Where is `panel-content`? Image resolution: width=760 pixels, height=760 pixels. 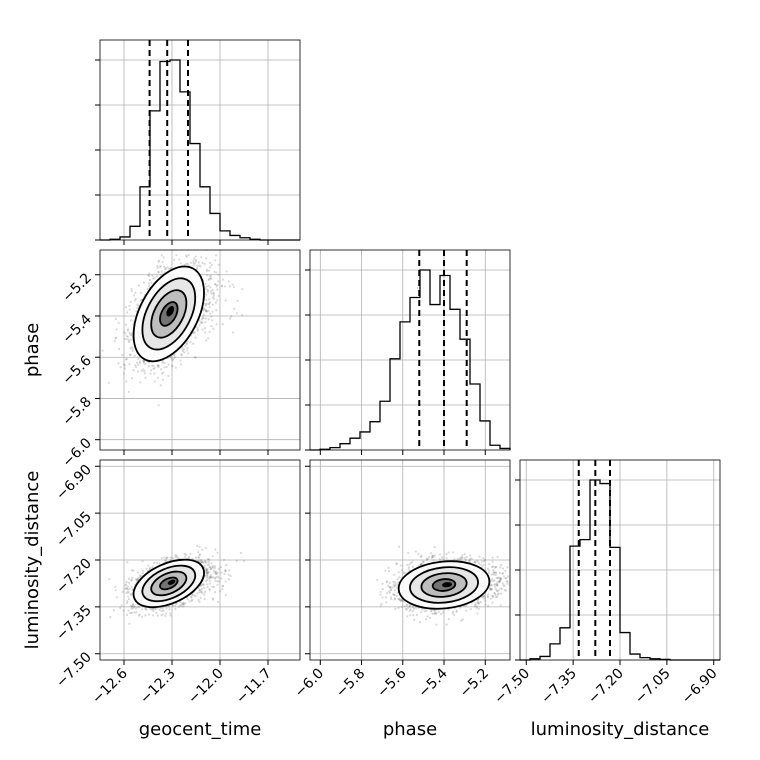 panel-content is located at coordinates (443, 585).